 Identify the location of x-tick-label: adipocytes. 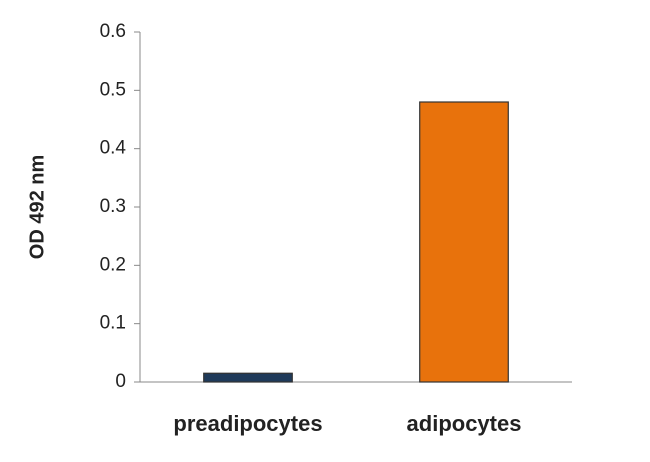
(464, 423).